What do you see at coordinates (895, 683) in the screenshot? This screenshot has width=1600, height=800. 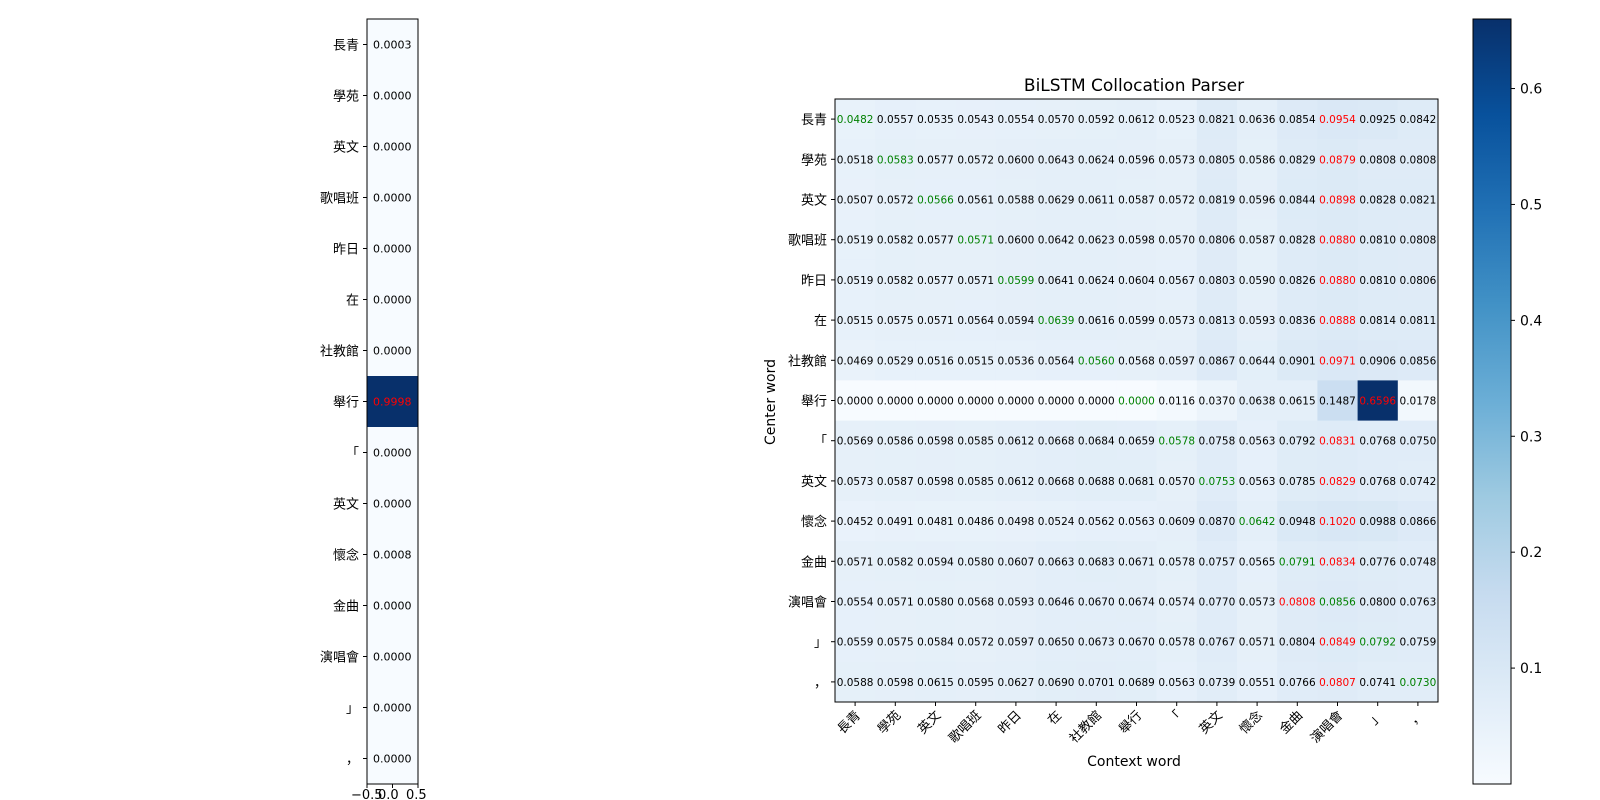 I see `heatmap-cell-value-14-1: 0.0598` at bounding box center [895, 683].